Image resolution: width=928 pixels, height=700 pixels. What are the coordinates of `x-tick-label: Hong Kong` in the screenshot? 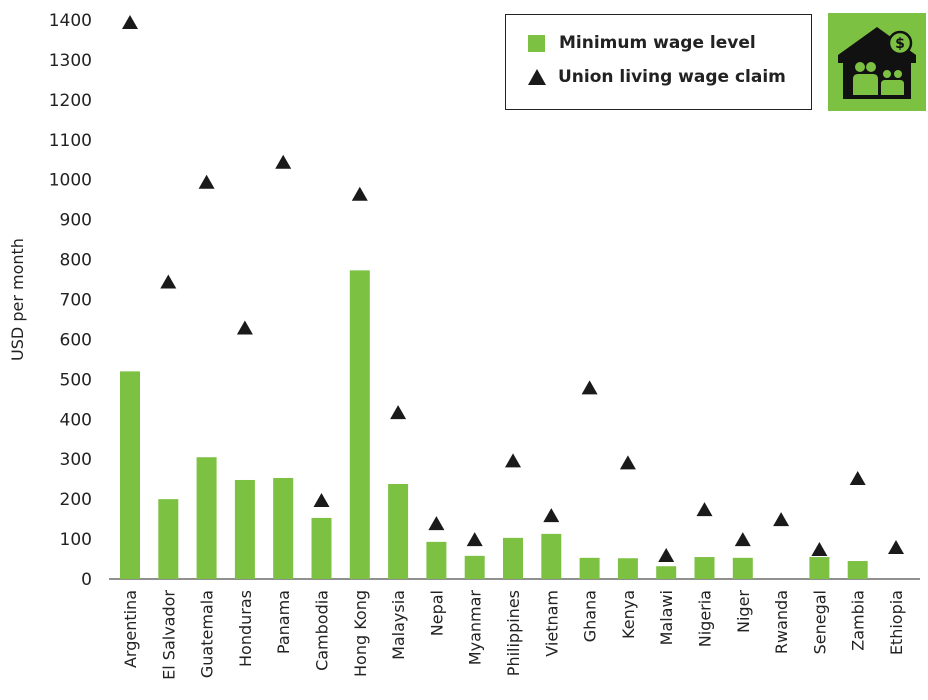 It's located at (360, 633).